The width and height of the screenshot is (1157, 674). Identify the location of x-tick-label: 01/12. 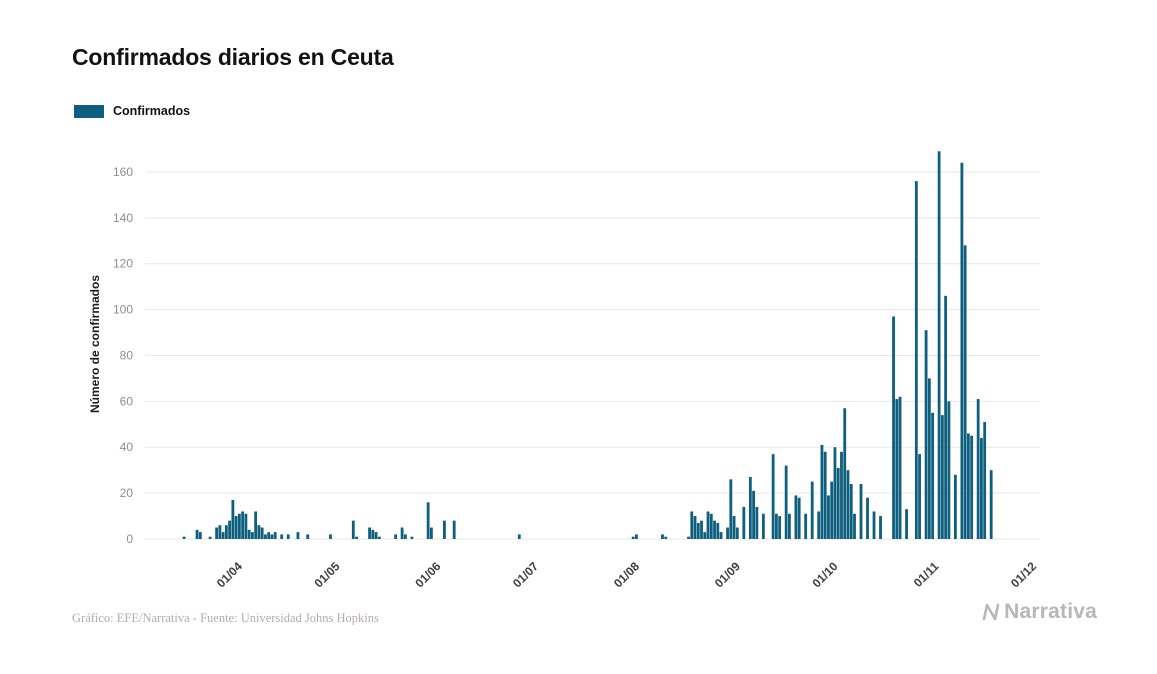
(1023, 574).